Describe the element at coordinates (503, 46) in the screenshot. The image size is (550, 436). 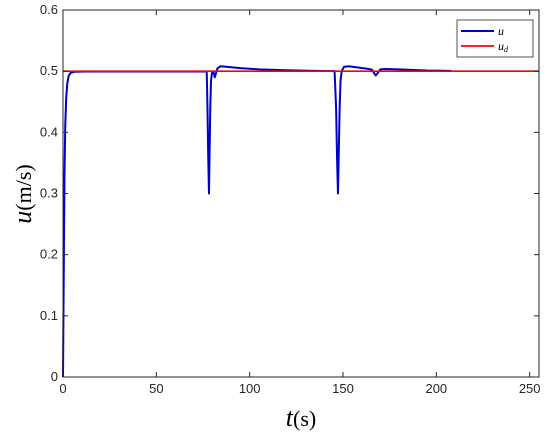
I see `legend-label-ud: ud` at that location.